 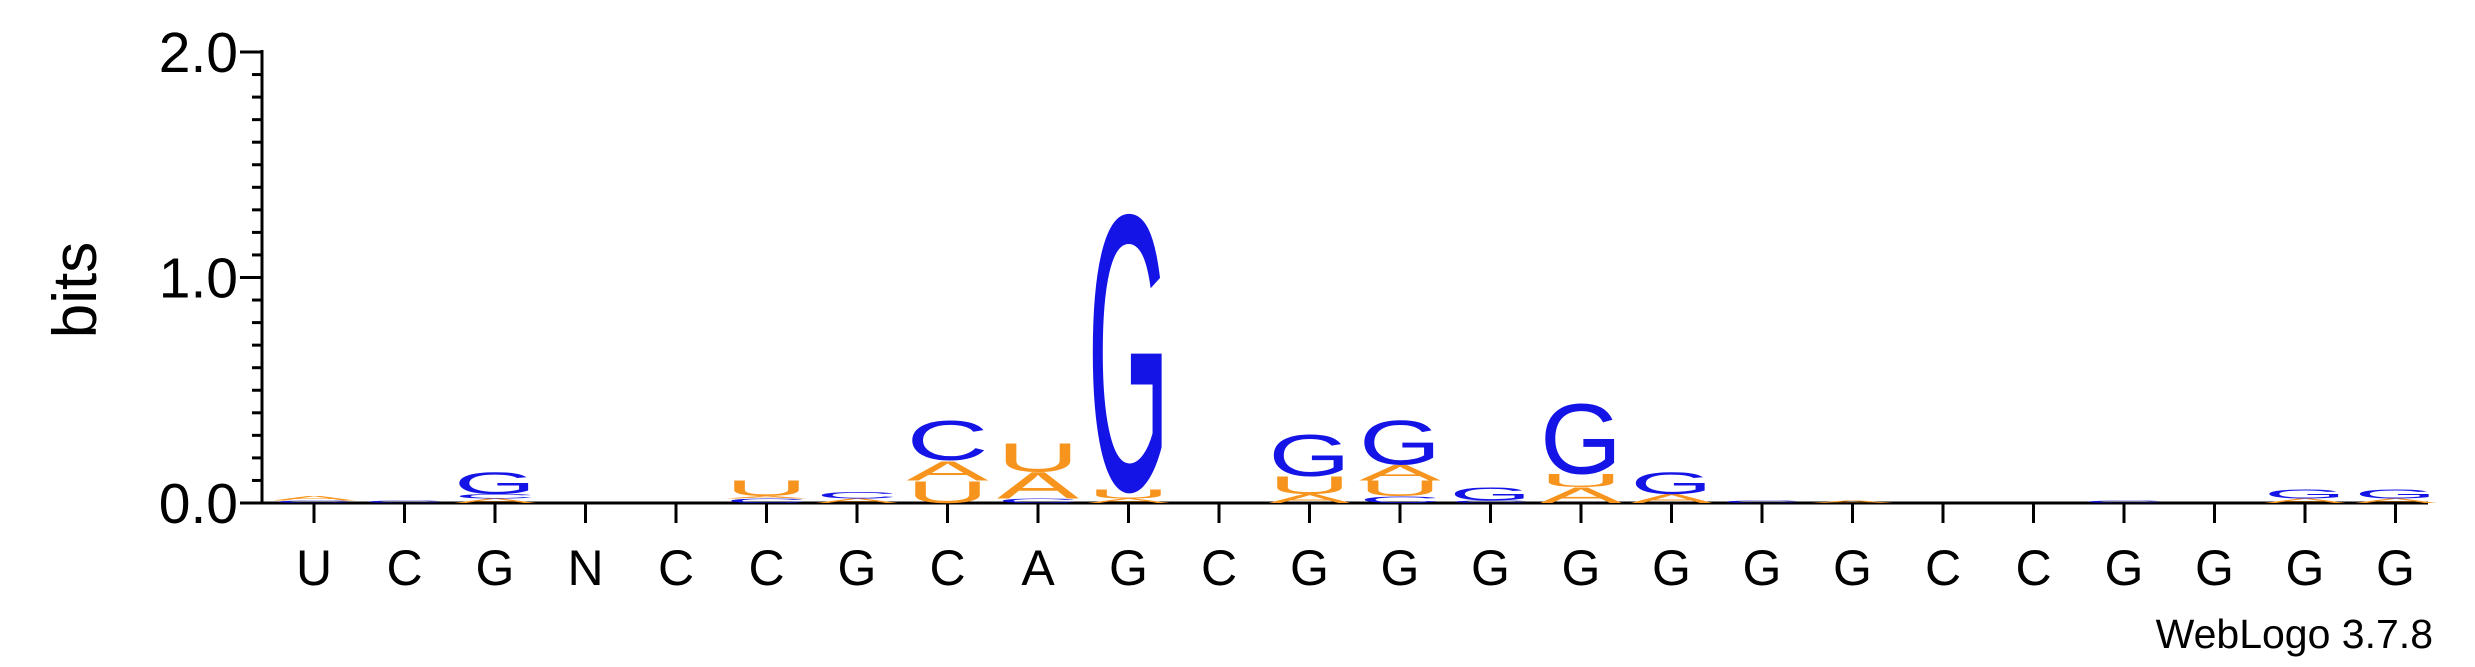 I want to click on x-tick-label: U, so click(x=314, y=568).